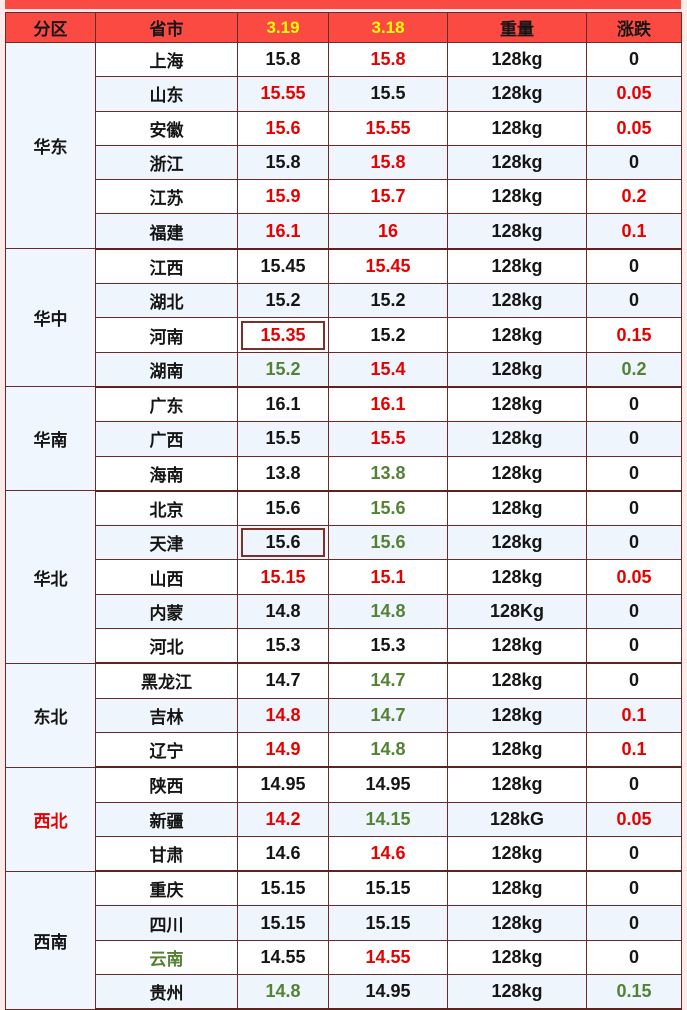  I want to click on table-row: 河南 15.35 15.2 128kg 0.15, so click(344, 335).